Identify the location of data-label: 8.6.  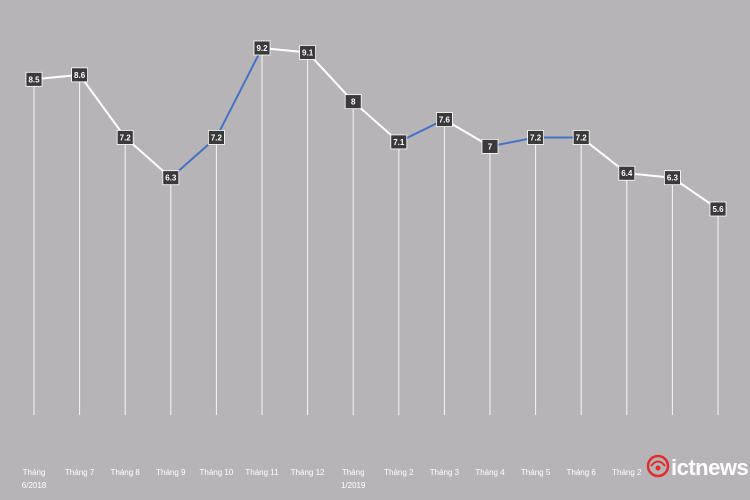
(80, 75).